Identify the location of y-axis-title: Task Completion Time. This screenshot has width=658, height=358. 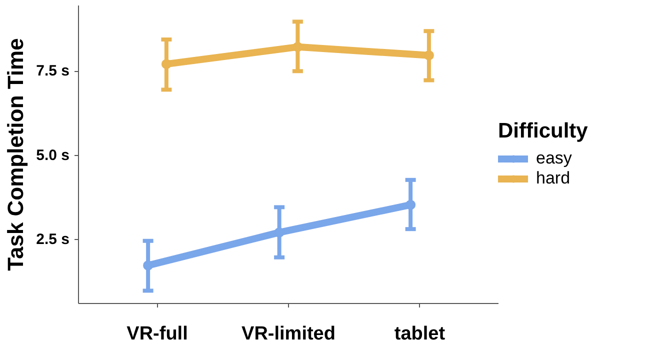
(15, 154).